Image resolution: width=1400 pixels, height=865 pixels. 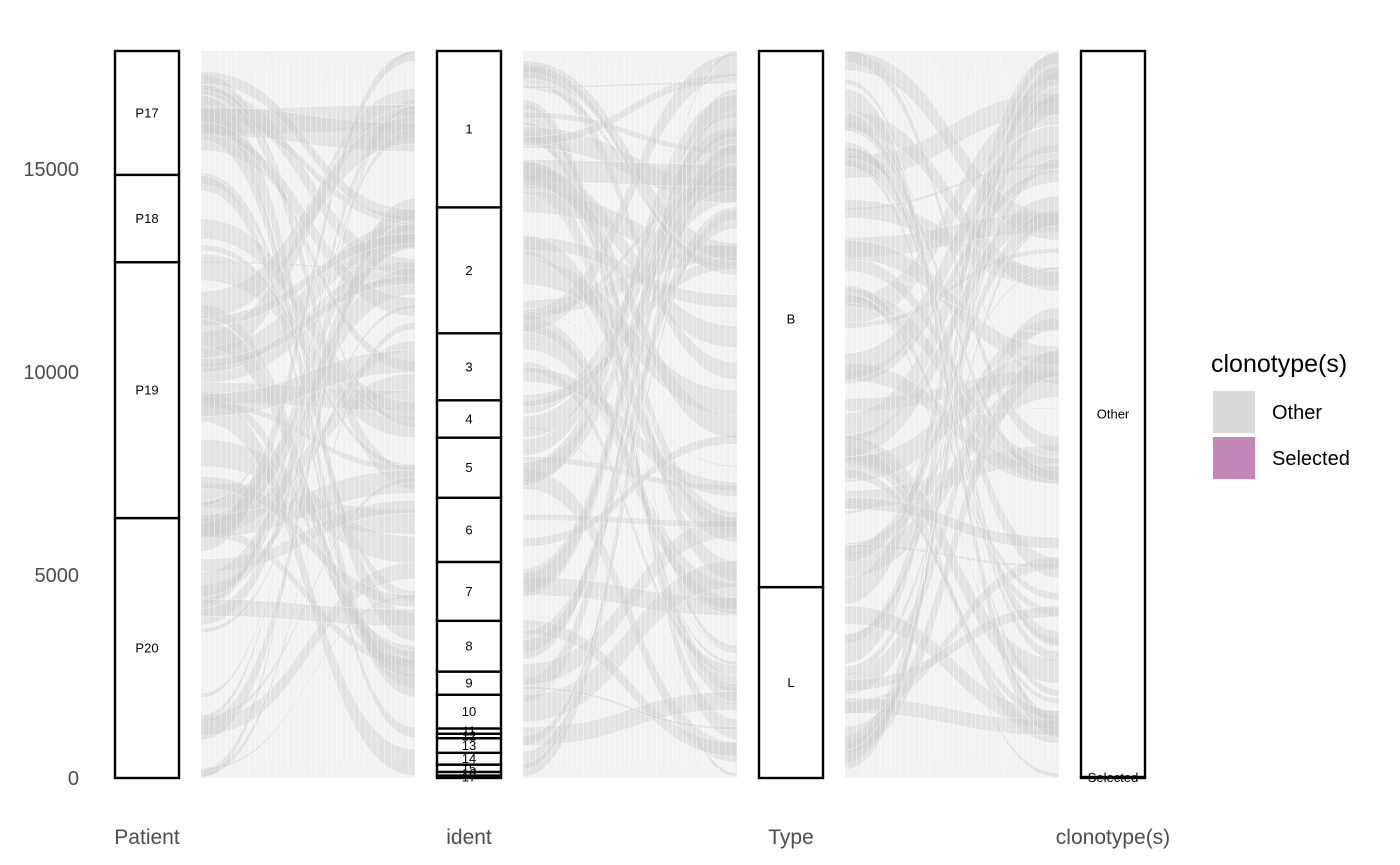 I want to click on legend-label-other: Other, so click(x=1297, y=413).